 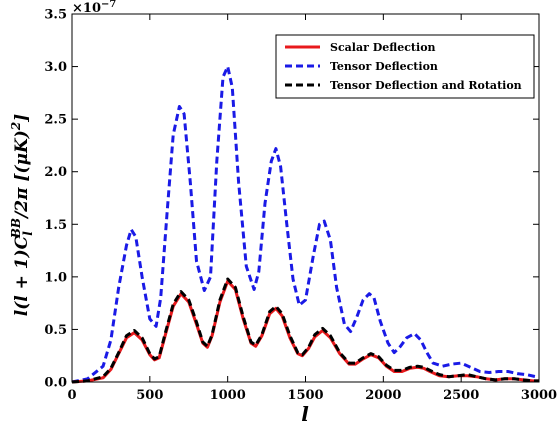 I want to click on y-tick-label: 0.5, so click(x=55, y=330).